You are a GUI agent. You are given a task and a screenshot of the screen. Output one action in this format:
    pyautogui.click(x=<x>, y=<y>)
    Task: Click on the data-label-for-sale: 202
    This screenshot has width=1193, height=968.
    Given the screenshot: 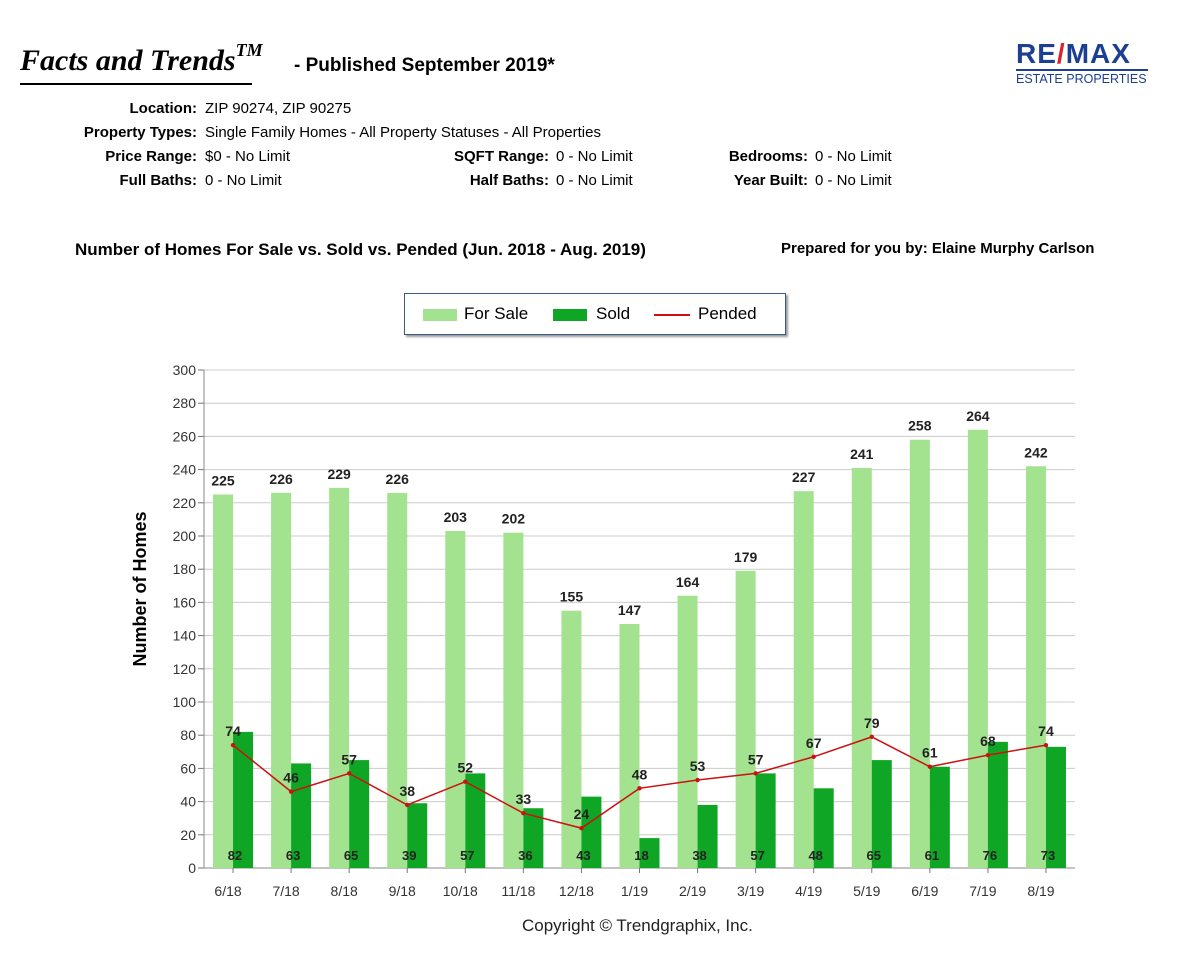 What is the action you would take?
    pyautogui.click(x=514, y=519)
    